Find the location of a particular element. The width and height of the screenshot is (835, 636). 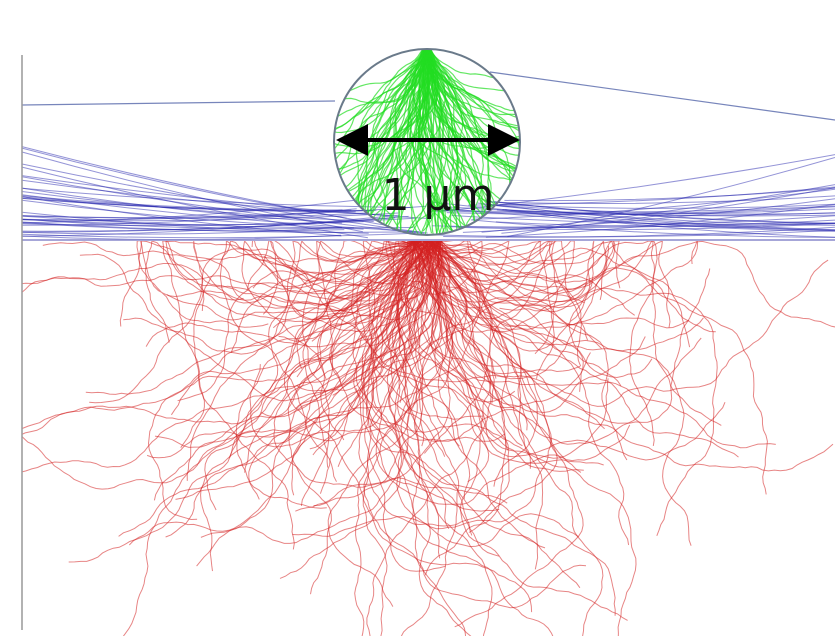

scale-label: 1 μm is located at coordinates (438, 195).